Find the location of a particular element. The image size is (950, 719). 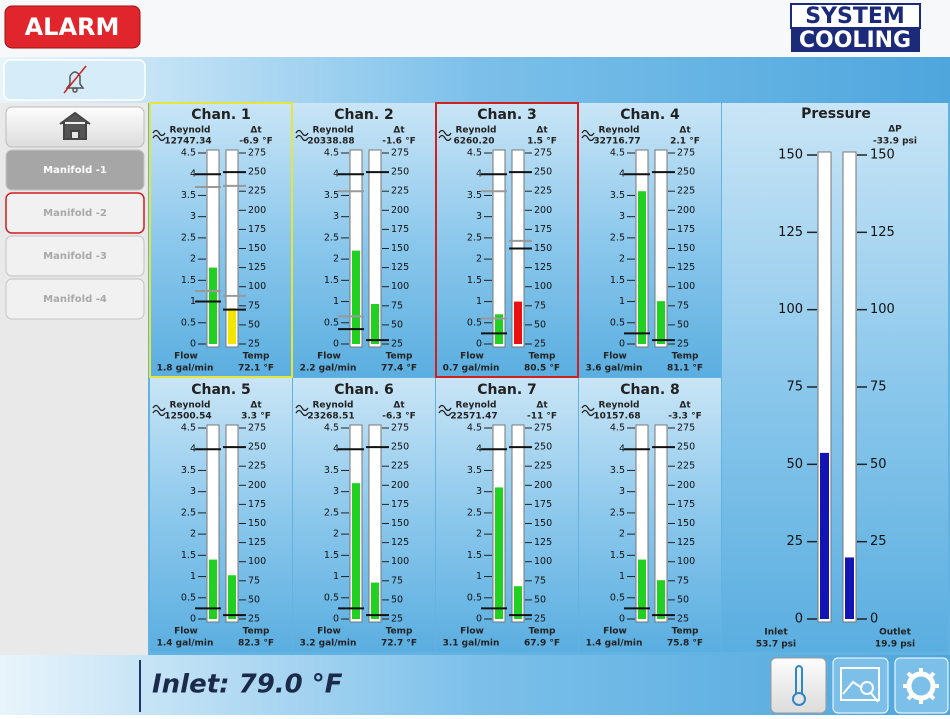

alarm-button is located at coordinates (72, 27).